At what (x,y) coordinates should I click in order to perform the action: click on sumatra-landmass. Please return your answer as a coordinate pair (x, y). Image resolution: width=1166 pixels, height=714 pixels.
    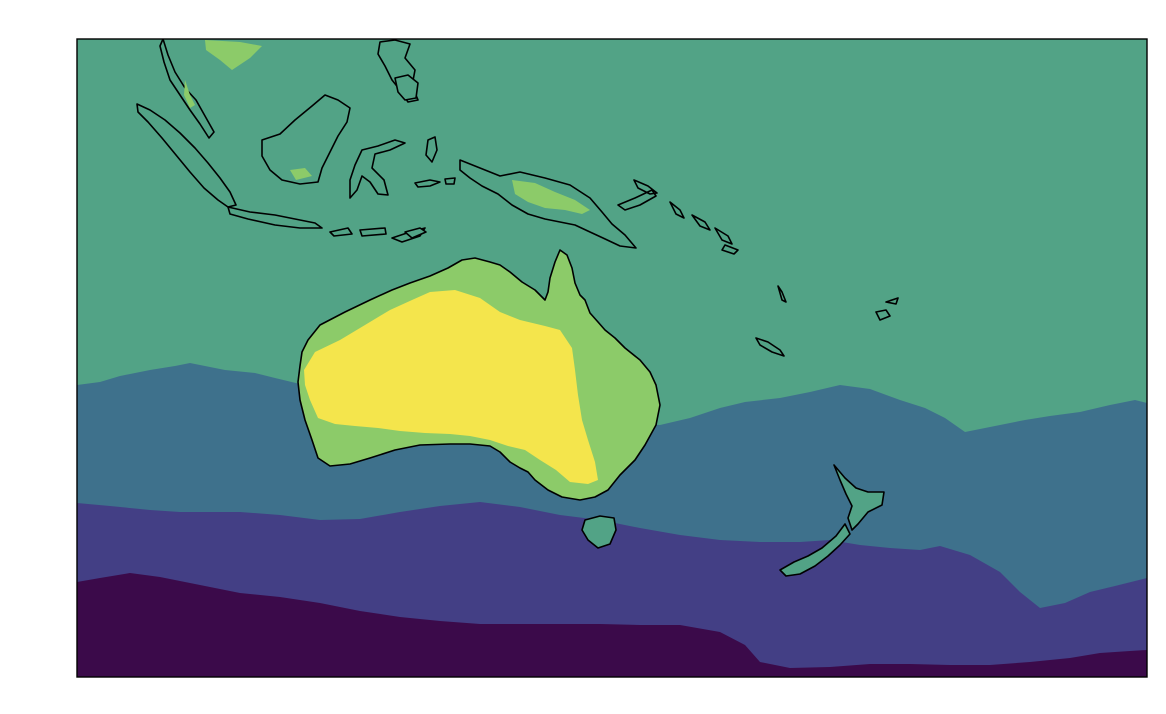
    Looking at the image, I should click on (186, 155).